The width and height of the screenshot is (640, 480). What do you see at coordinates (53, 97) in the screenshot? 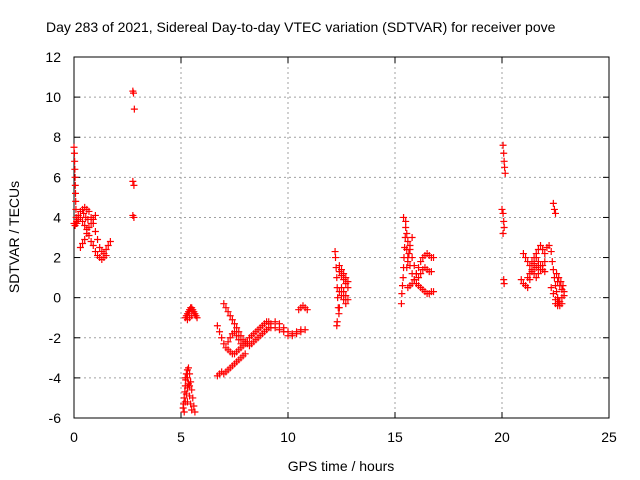
I see `y-tick-label: 10` at bounding box center [53, 97].